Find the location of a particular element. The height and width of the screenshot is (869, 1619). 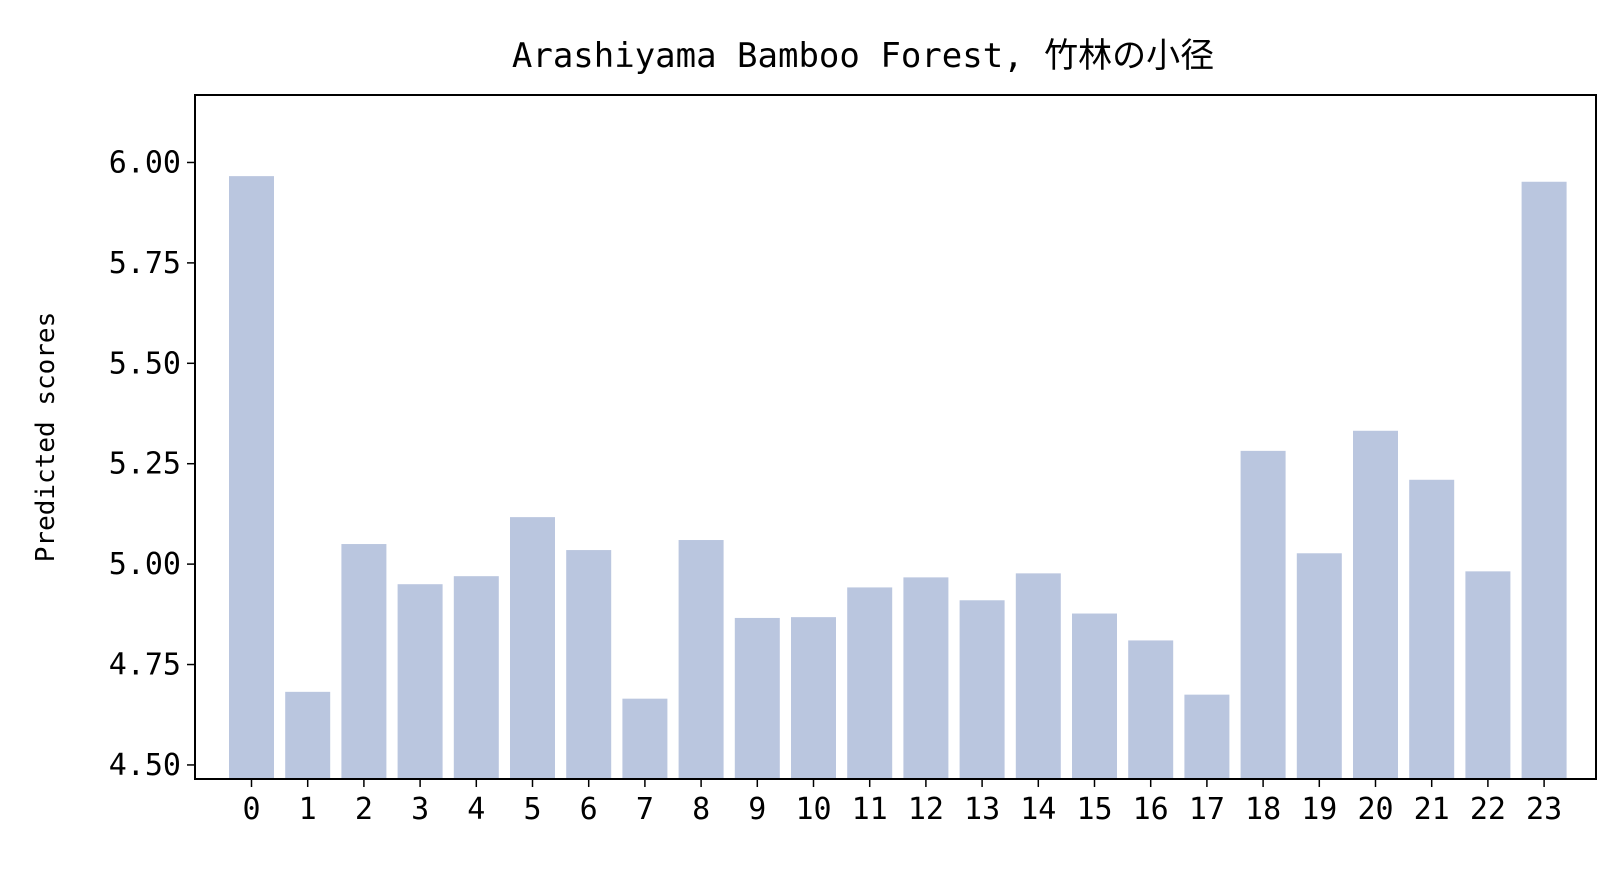

x-tick-label: 0 is located at coordinates (251, 809).